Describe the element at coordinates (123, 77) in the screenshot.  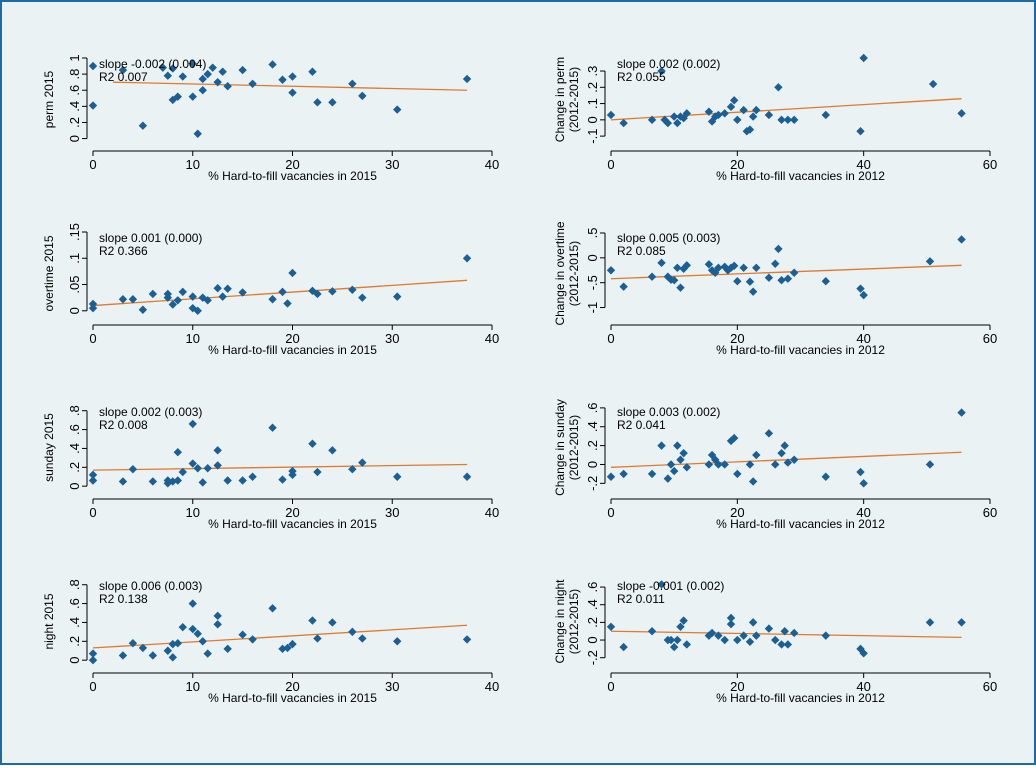
I see `r2-annotation: R2 0.007` at that location.